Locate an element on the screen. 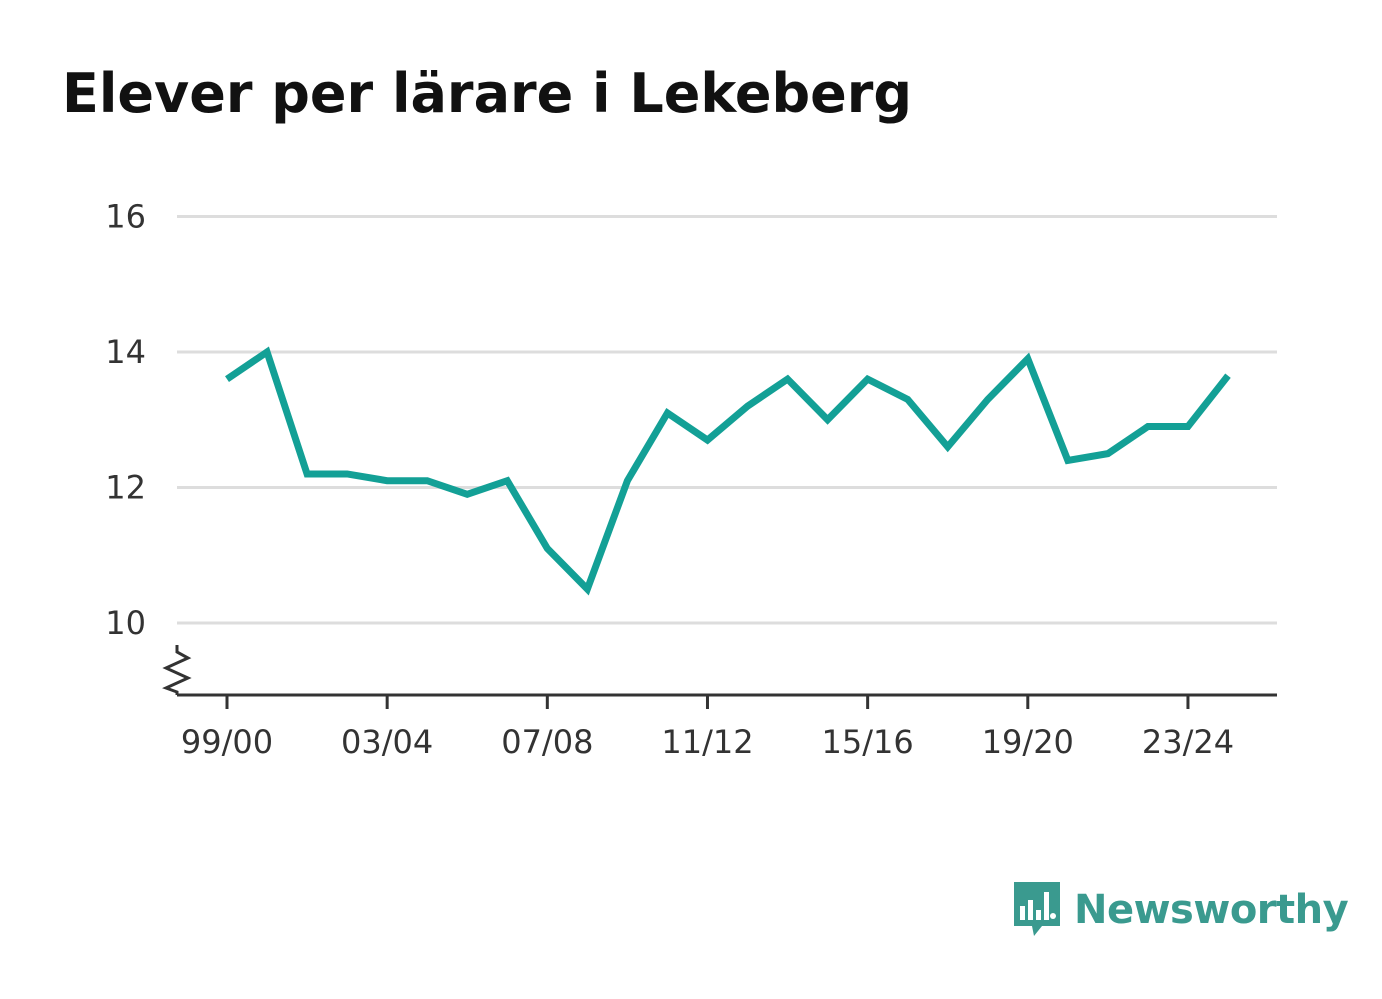 This screenshot has height=999, width=1382. x-axis is located at coordinates (719, 671).